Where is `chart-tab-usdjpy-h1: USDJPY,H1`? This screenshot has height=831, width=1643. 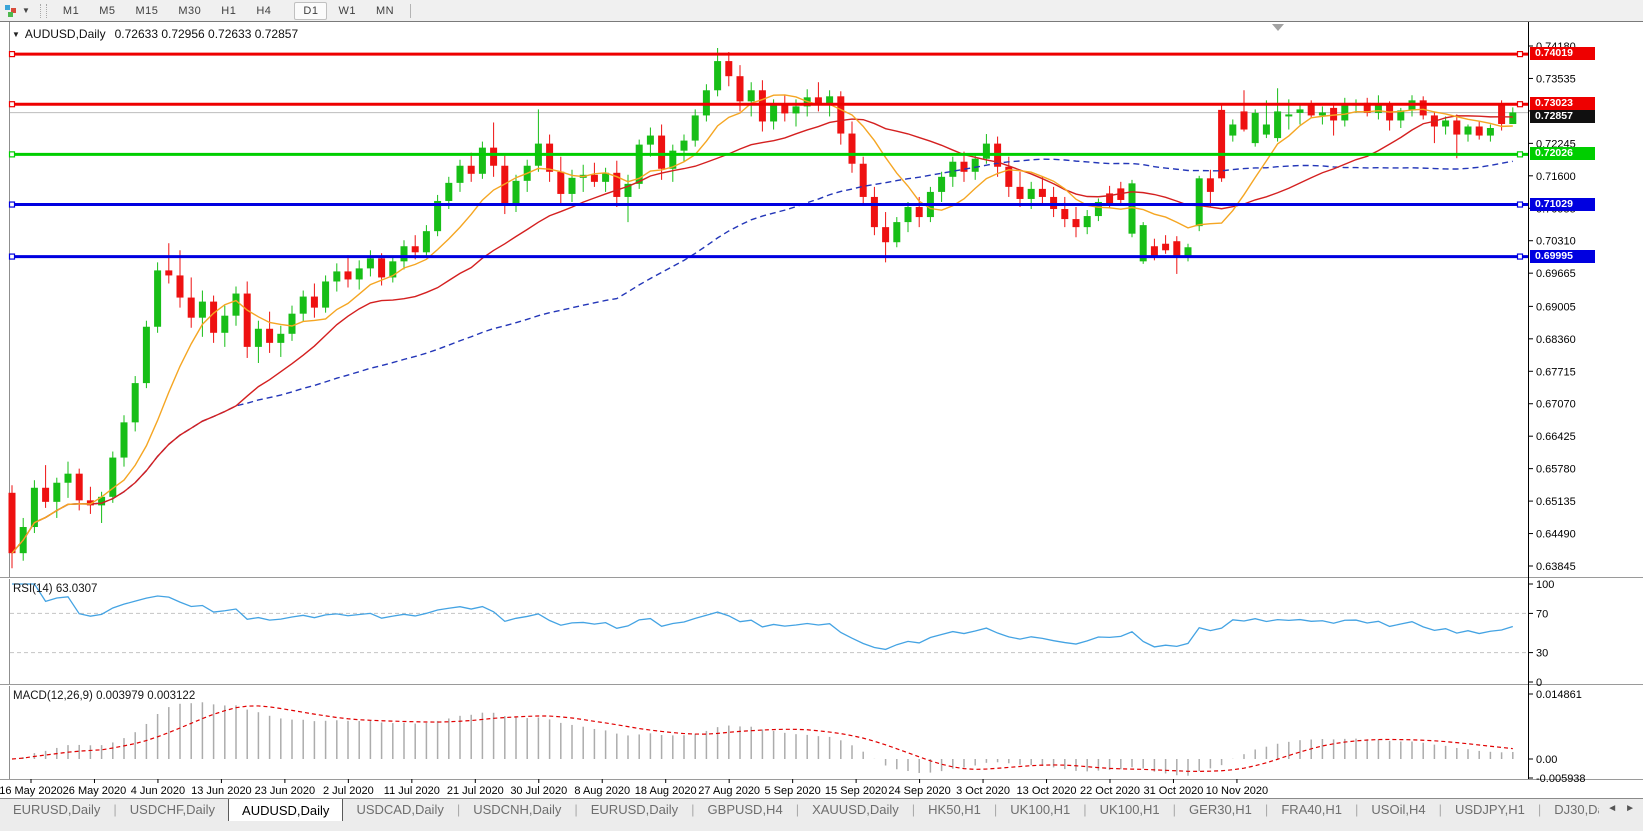
chart-tab-usdjpy-h1: USDJPY,H1 is located at coordinates (1489, 809).